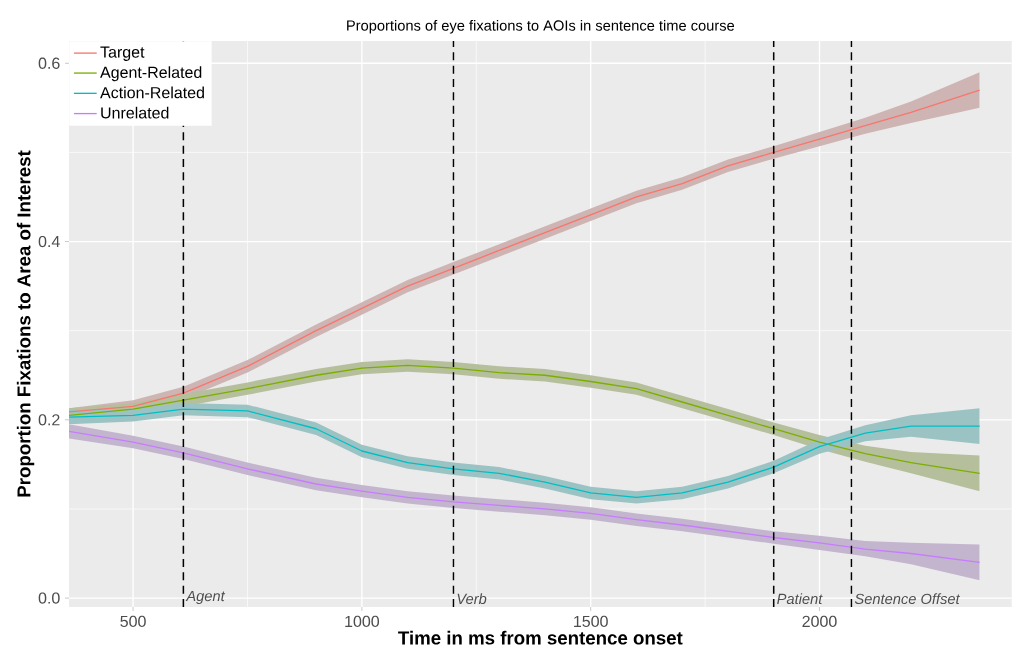  What do you see at coordinates (25, 323) in the screenshot?
I see `y-axis-title: Proportion Fixations to Area of Interest` at bounding box center [25, 323].